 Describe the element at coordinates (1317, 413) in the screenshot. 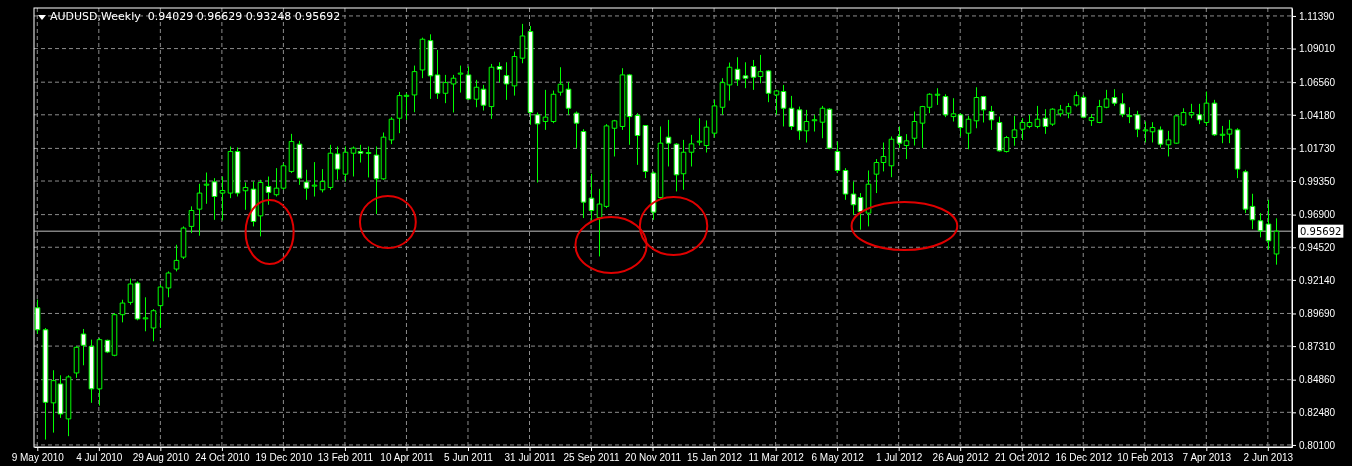

I see `y-tick-label: 0.82480` at that location.